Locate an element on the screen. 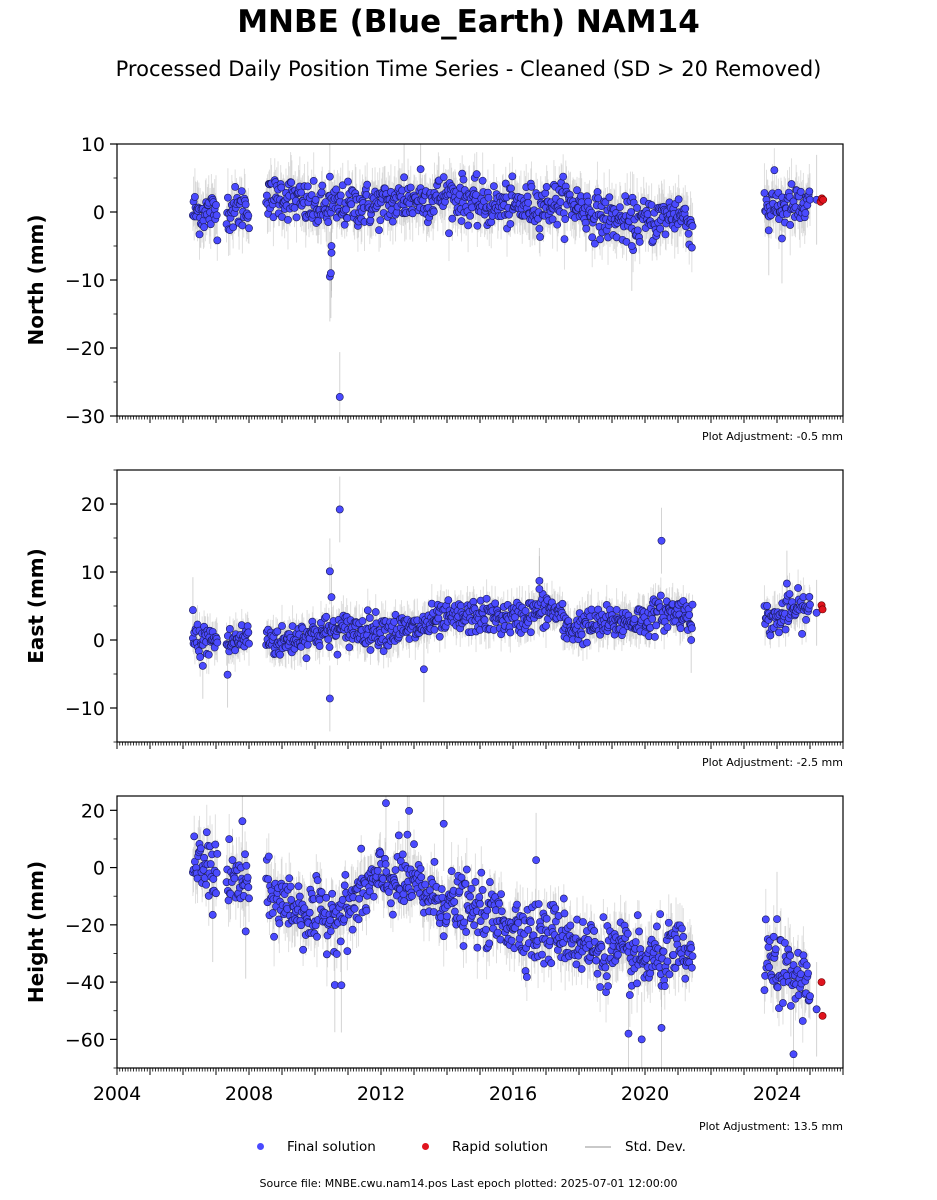 This screenshot has height=1200, width=937. north-y-tick-label: −30 is located at coordinates (85, 417).